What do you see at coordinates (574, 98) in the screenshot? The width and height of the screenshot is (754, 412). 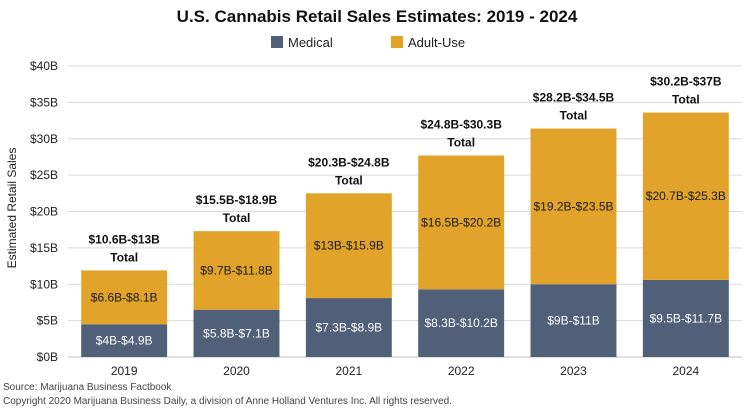 I see `total-range-label: $28.2B-$34.5B` at bounding box center [574, 98].